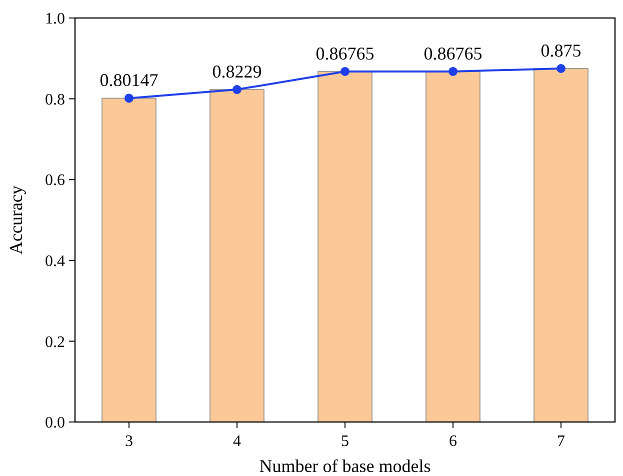  What do you see at coordinates (55, 261) in the screenshot?
I see `y-tick-label: 0.4` at bounding box center [55, 261].